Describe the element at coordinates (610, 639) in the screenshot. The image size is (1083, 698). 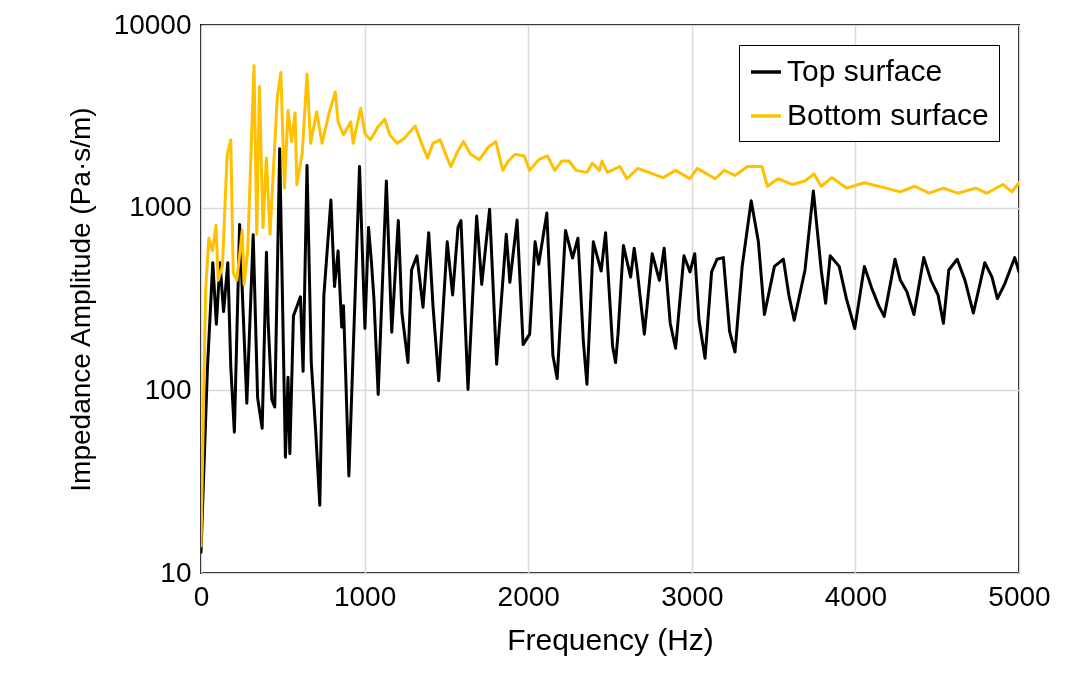
I see `x-axis-title: Frequency (Hz)` at that location.